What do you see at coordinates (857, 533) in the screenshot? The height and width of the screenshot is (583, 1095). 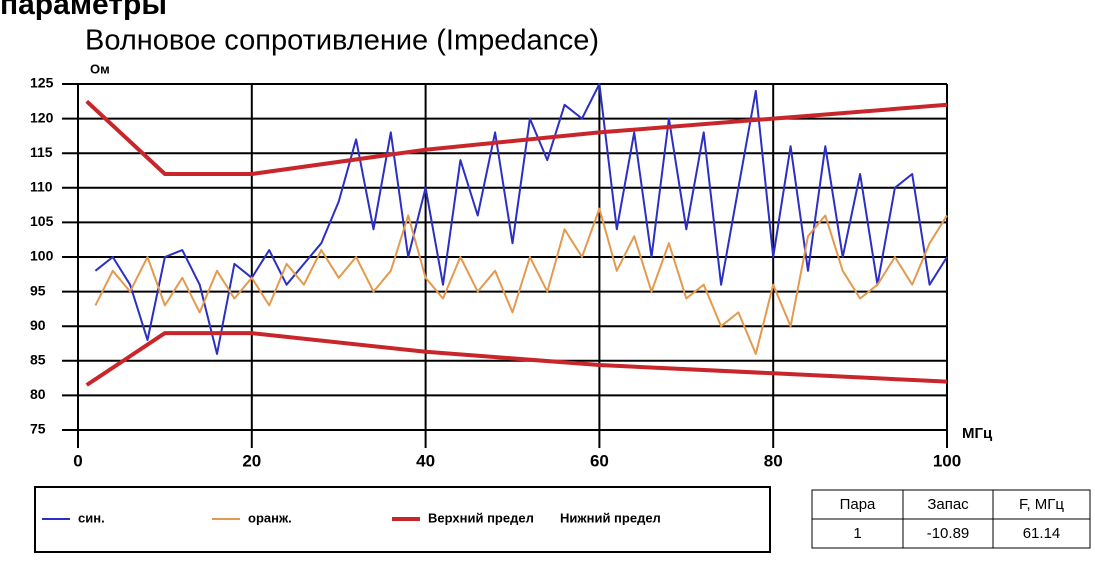 I see `table-cell: 1` at bounding box center [857, 533].